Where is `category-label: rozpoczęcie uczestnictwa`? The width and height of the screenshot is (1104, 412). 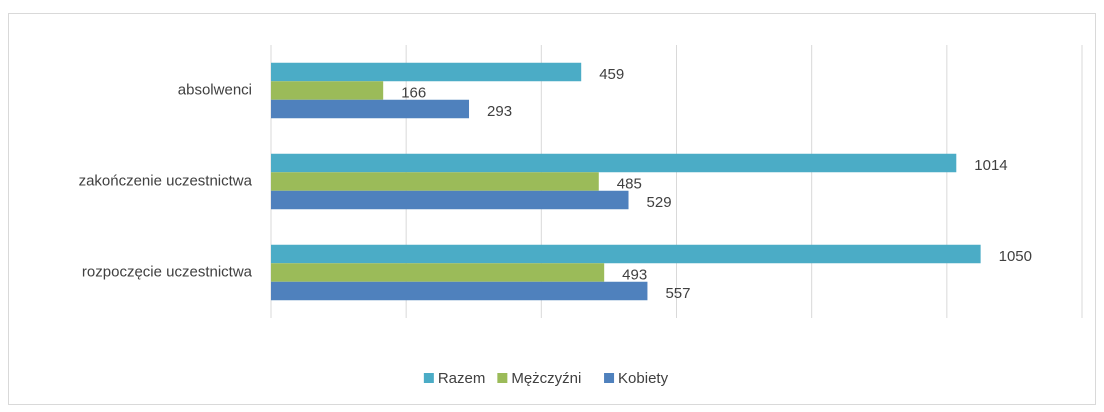 category-label: rozpoczęcie uczestnictwa is located at coordinates (167, 271).